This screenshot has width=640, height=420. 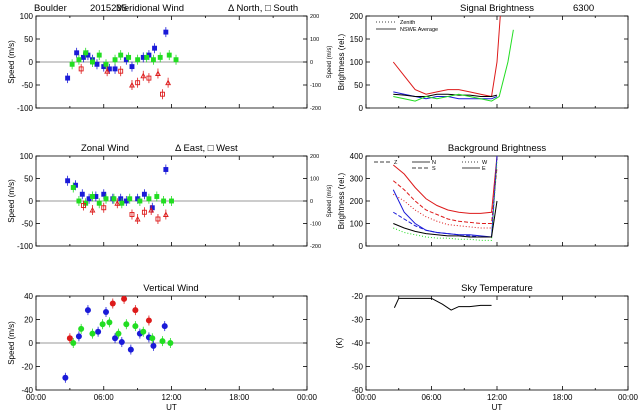 I want to click on y-tick-label: -30, so click(x=357, y=320).